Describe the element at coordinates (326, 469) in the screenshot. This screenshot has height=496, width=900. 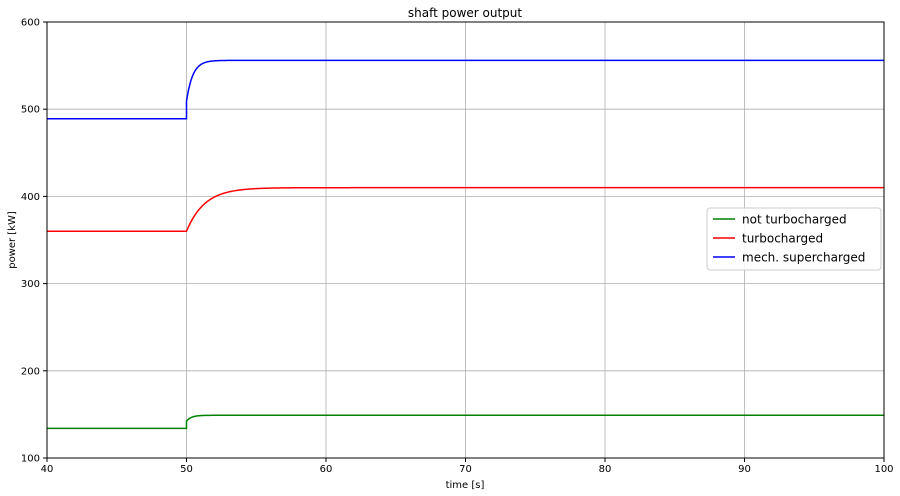
I see `x-tick-label: 60` at that location.